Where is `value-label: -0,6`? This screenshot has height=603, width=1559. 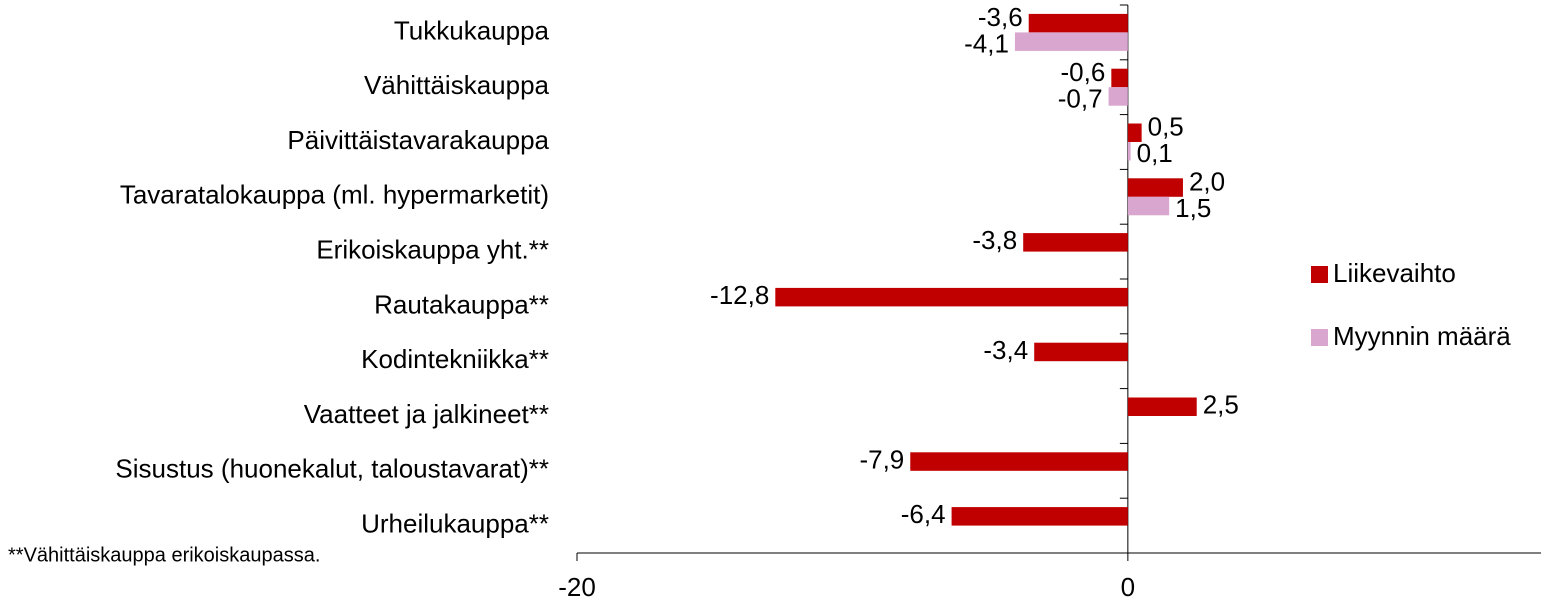
value-label: -0,6 is located at coordinates (1083, 72).